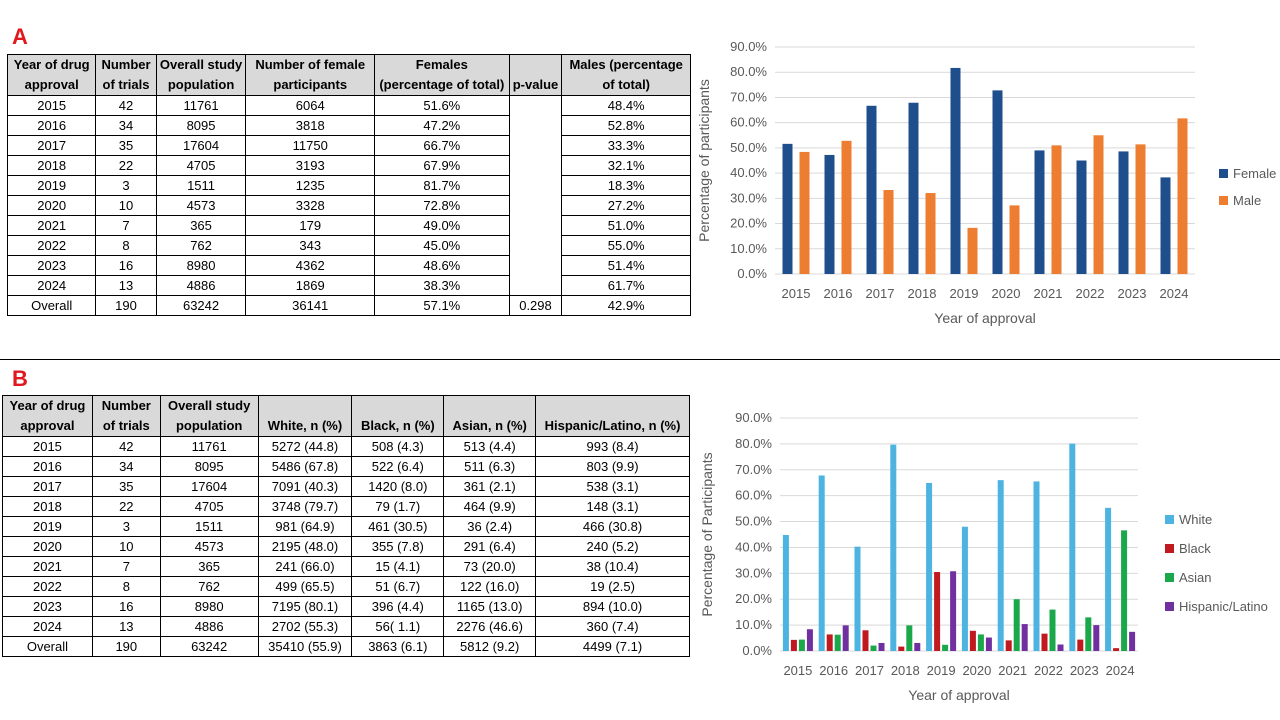 This screenshot has width=1280, height=720. What do you see at coordinates (20, 378) in the screenshot?
I see `panel-b-label: B` at bounding box center [20, 378].